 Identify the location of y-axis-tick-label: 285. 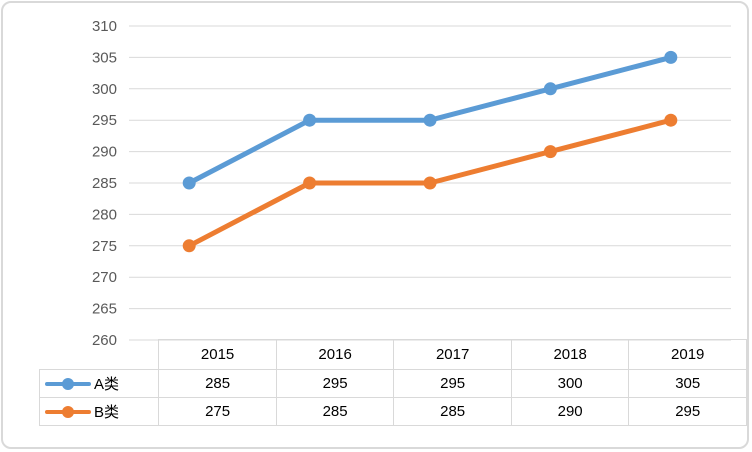
(104, 183).